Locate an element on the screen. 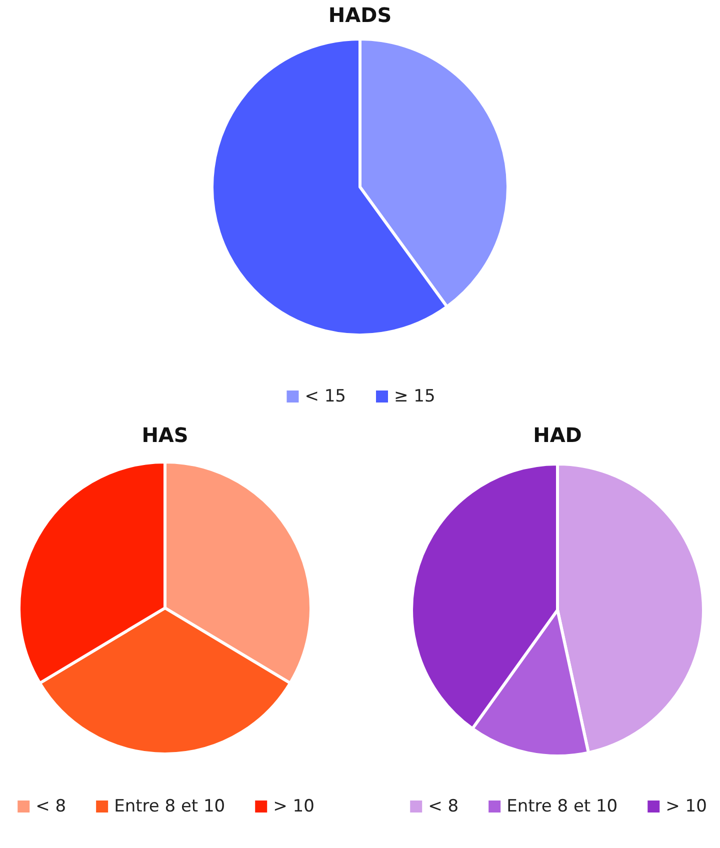  chart-title: HAS is located at coordinates (165, 435).